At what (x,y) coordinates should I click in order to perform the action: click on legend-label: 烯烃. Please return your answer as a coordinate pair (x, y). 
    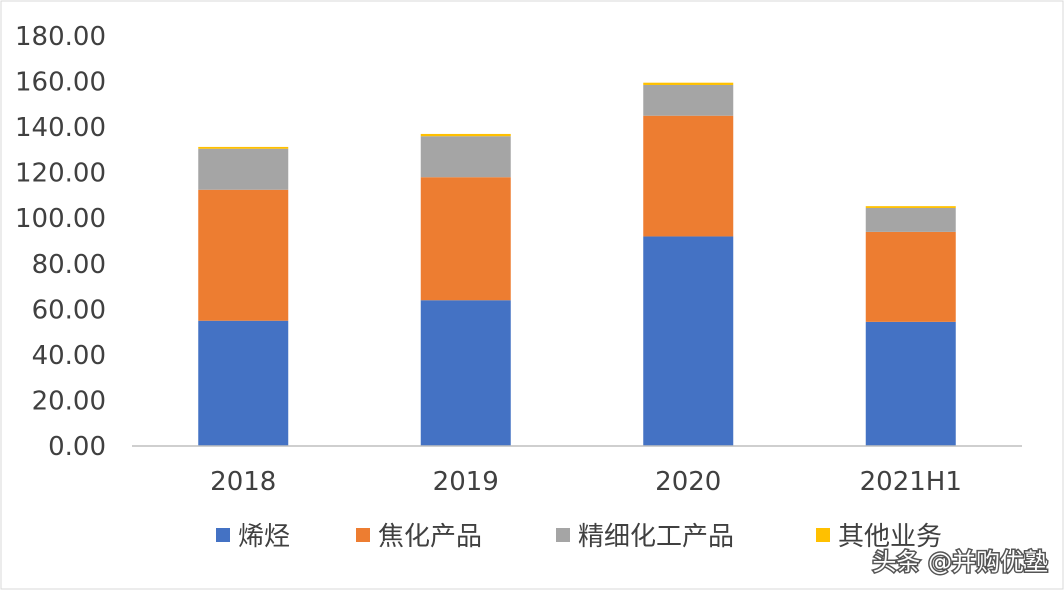
    Looking at the image, I should click on (264, 537).